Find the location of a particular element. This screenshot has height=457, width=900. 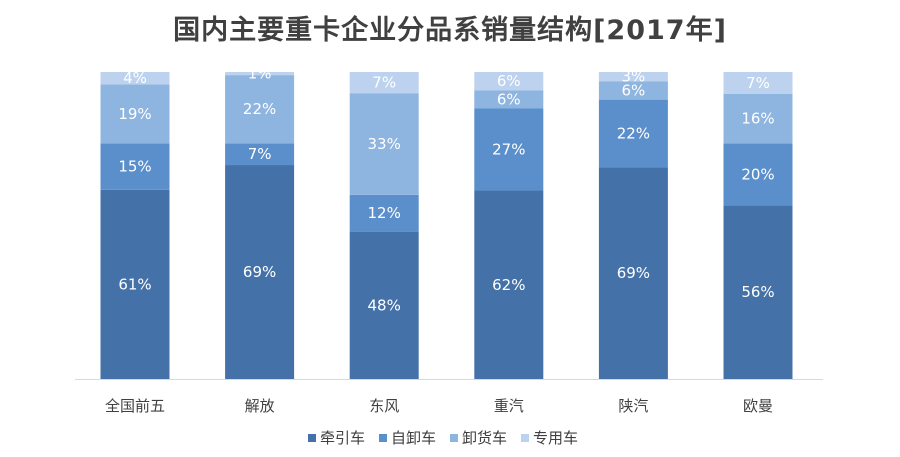

data-label-1-0: 69% is located at coordinates (259, 272).